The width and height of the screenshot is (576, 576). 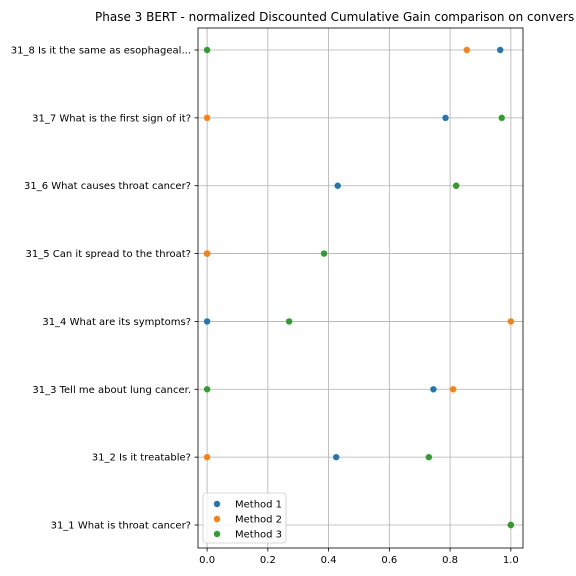 I want to click on legend-box, so click(x=244, y=518).